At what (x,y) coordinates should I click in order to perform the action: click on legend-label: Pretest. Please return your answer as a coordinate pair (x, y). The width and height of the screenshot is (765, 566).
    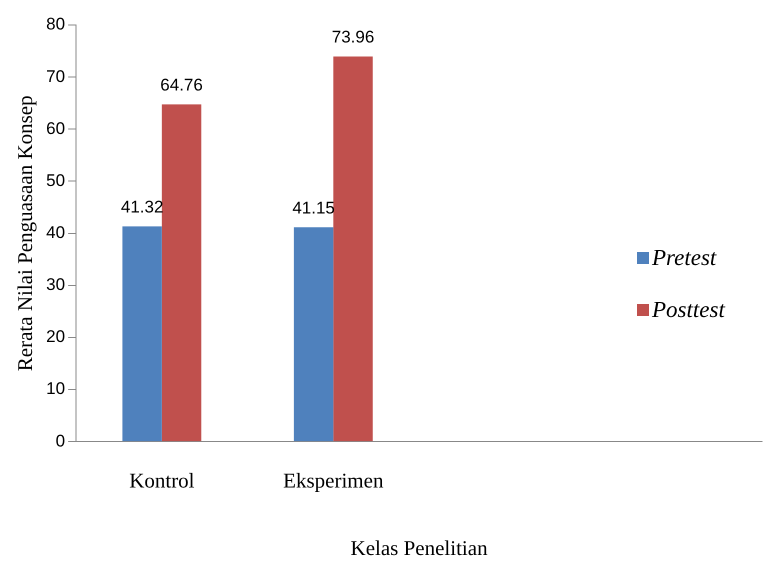
    Looking at the image, I should click on (684, 257).